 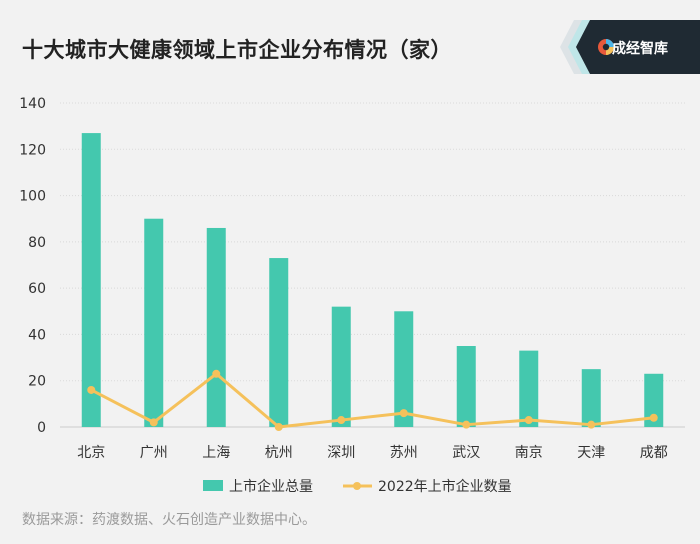 I want to click on y-tick-label: 60, so click(x=37, y=289).